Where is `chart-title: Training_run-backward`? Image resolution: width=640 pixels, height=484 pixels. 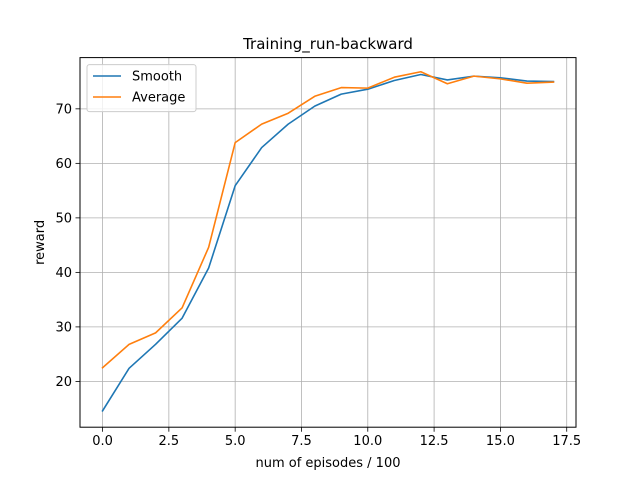
chart-title: Training_run-backward is located at coordinates (327, 44).